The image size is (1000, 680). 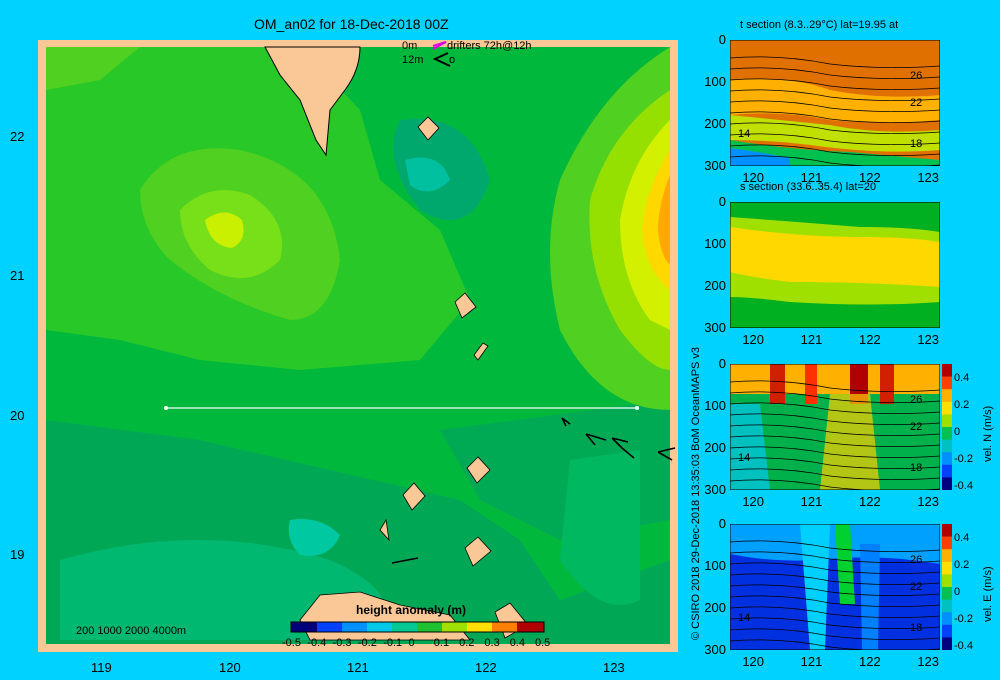 I want to click on colorbar-tick-label: -0.4, so click(x=317, y=643).